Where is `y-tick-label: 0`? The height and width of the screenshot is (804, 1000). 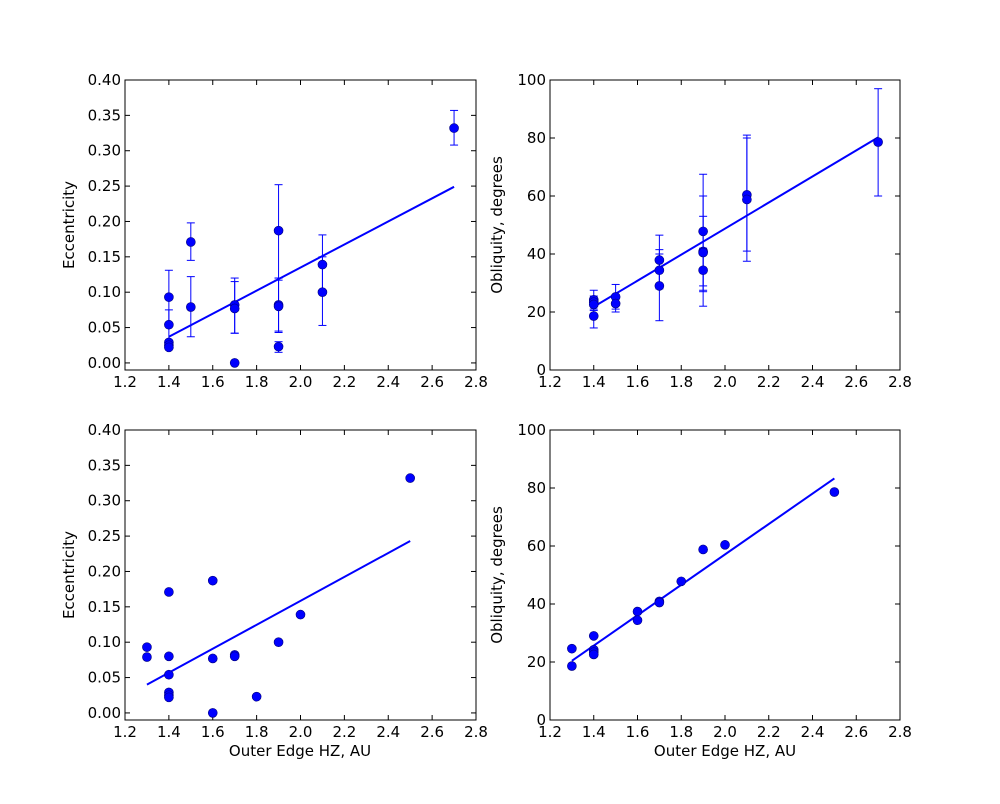
y-tick-label: 0 is located at coordinates (541, 720).